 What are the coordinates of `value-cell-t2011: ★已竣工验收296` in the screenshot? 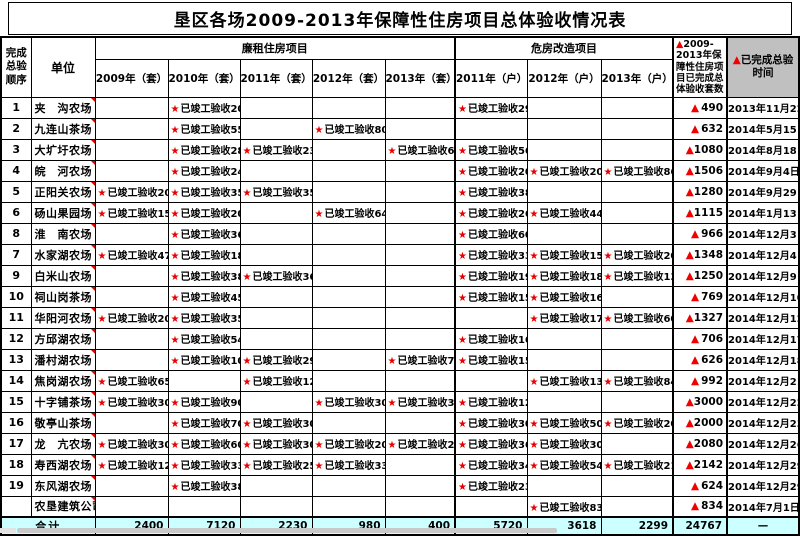 It's located at (276, 359).